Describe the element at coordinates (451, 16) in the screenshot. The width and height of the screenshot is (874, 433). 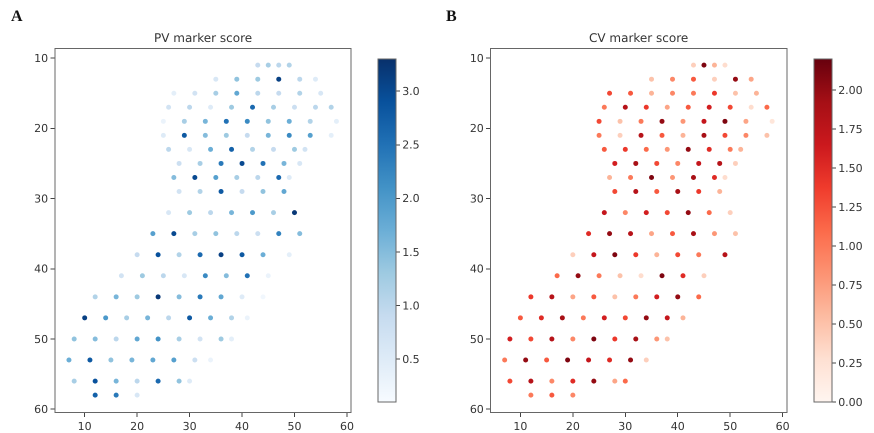
I see `text: B` at that location.